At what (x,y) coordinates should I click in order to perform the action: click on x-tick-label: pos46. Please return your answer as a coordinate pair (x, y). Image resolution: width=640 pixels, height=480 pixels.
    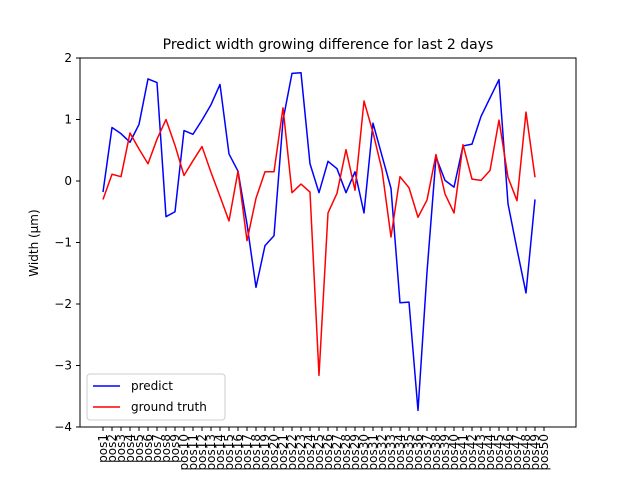
    Looking at the image, I should click on (508, 452).